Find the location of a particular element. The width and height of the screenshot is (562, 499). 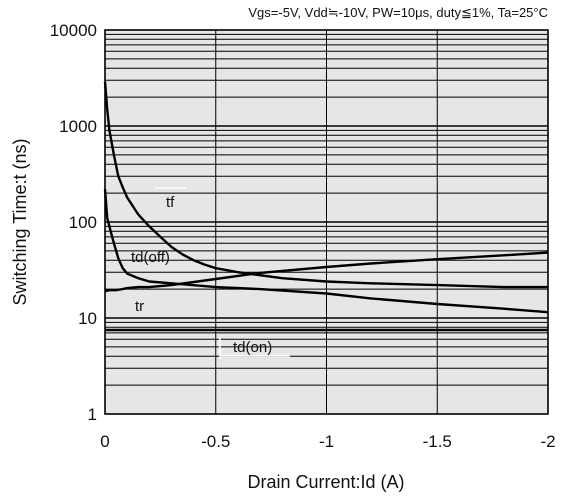

y-tick-label: 10 is located at coordinates (87, 318).